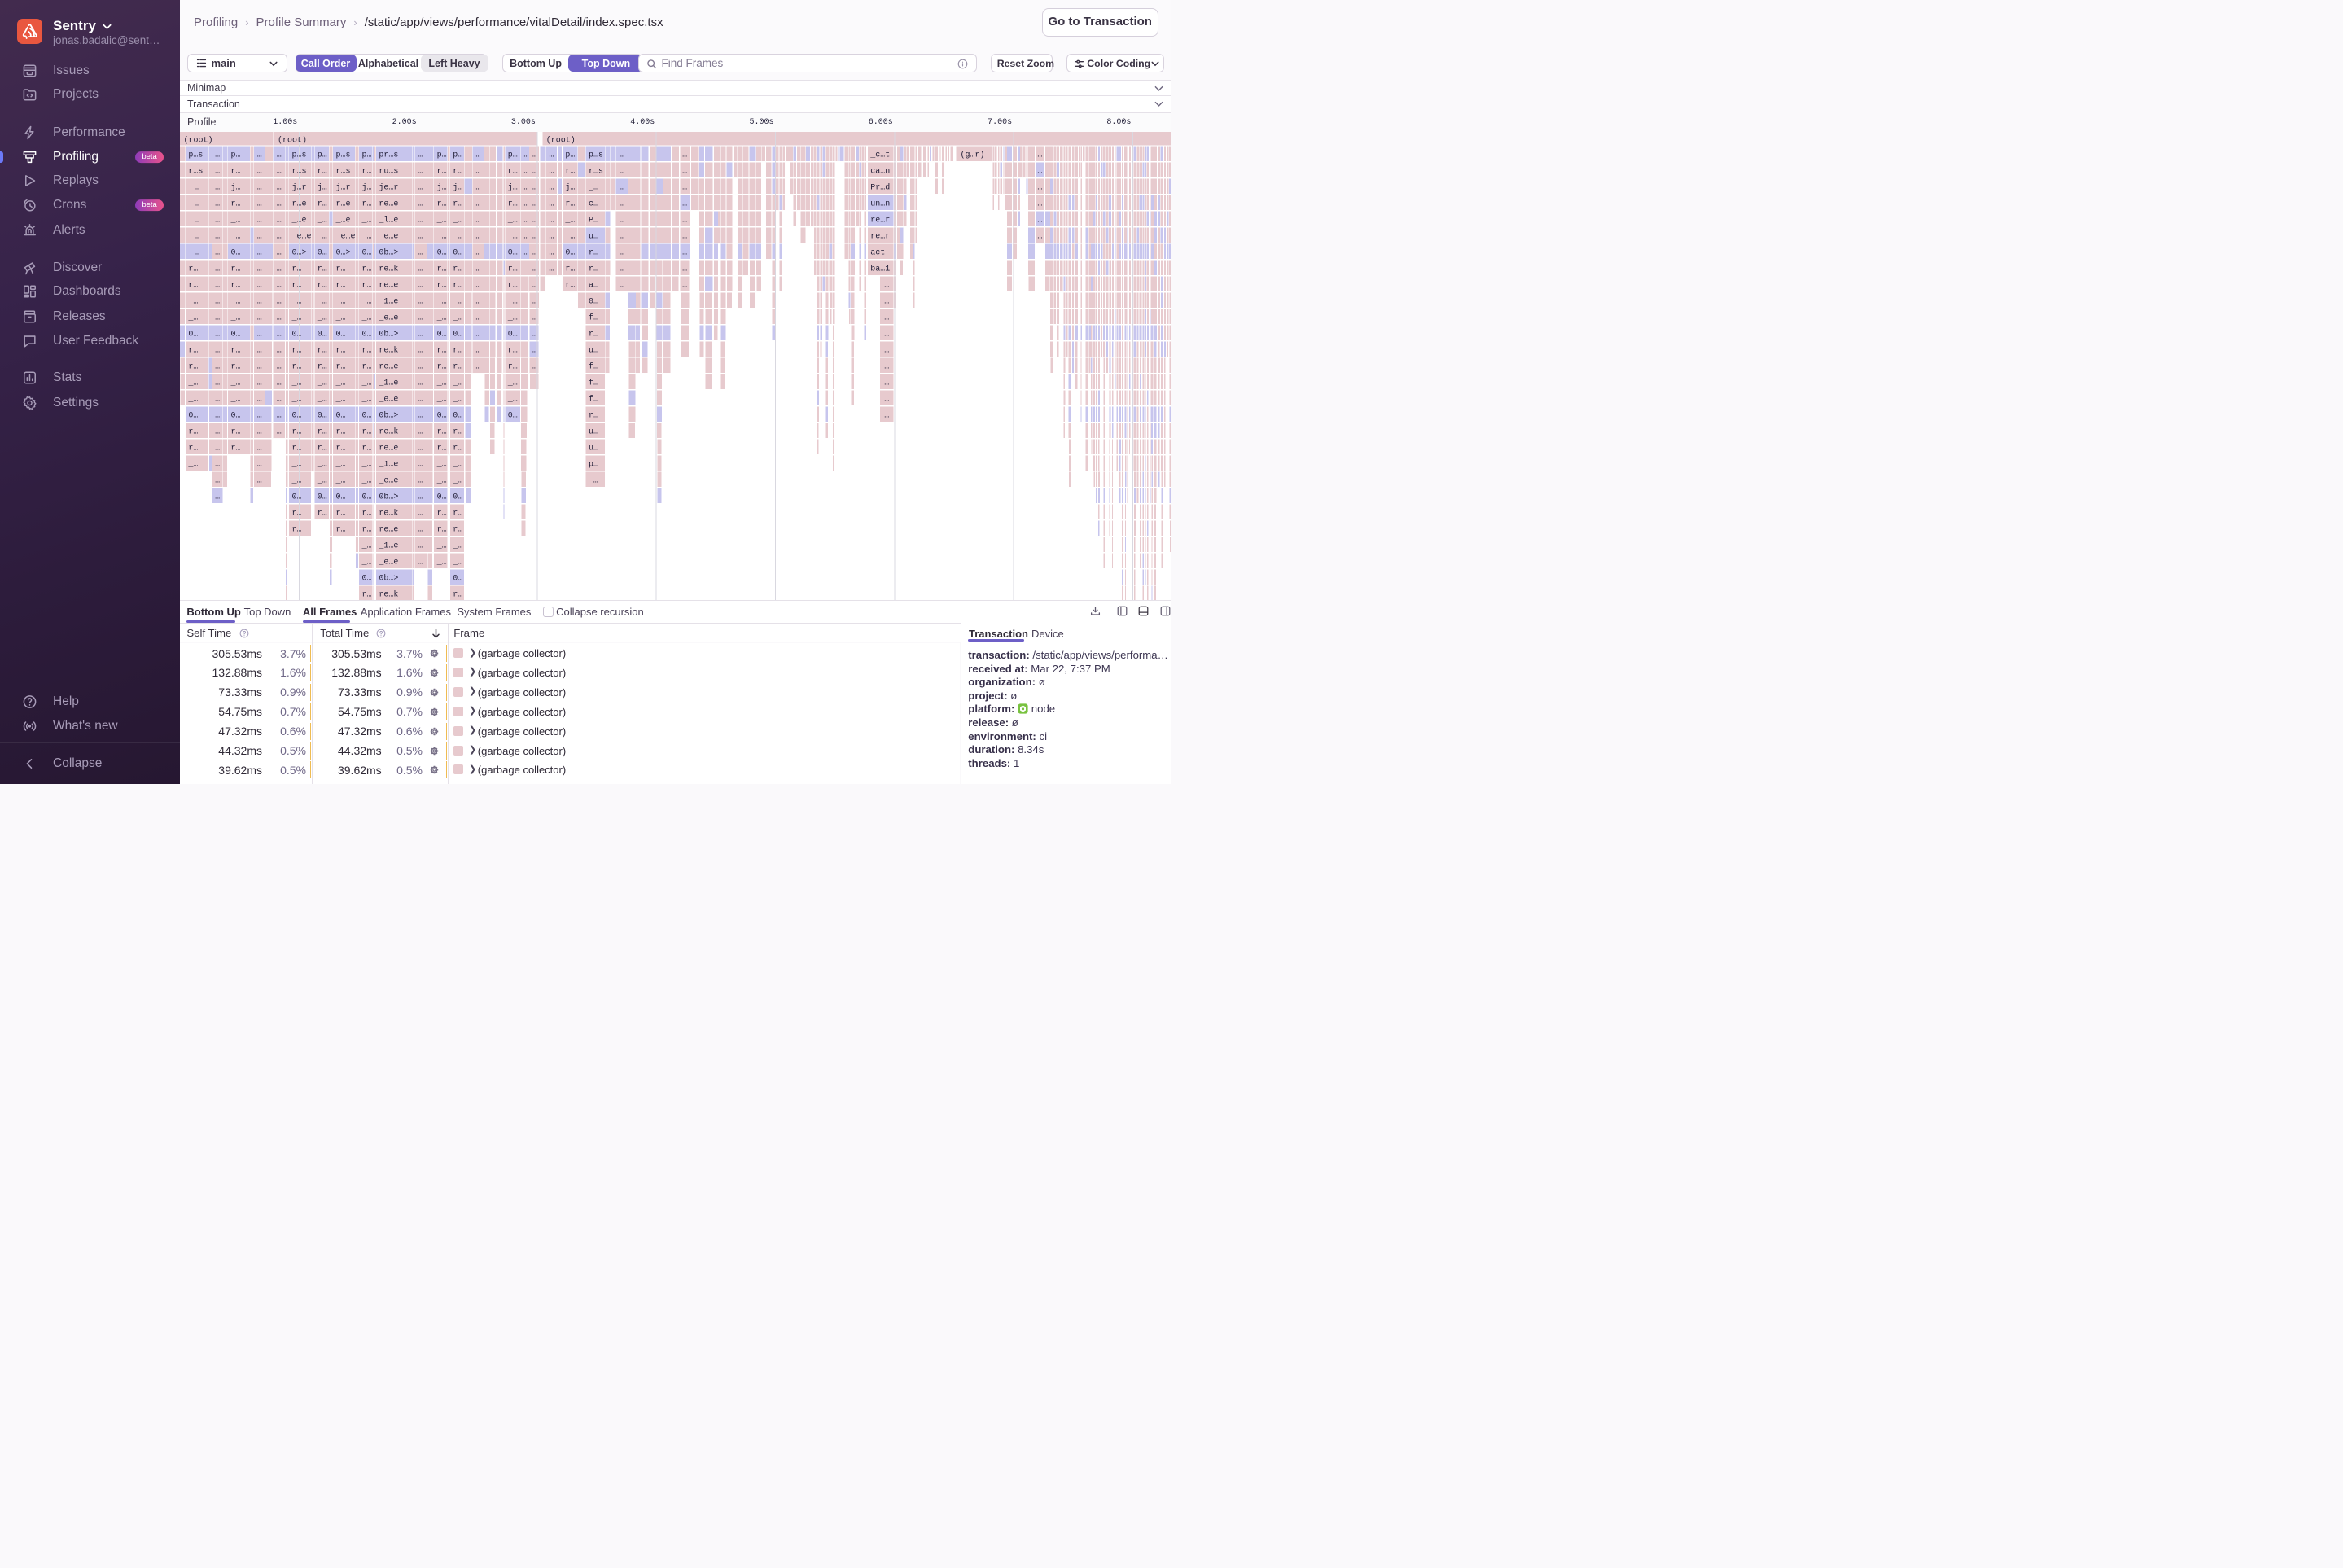 This screenshot has width=2343, height=1568. I want to click on svg-text: ru…s, so click(389, 171).